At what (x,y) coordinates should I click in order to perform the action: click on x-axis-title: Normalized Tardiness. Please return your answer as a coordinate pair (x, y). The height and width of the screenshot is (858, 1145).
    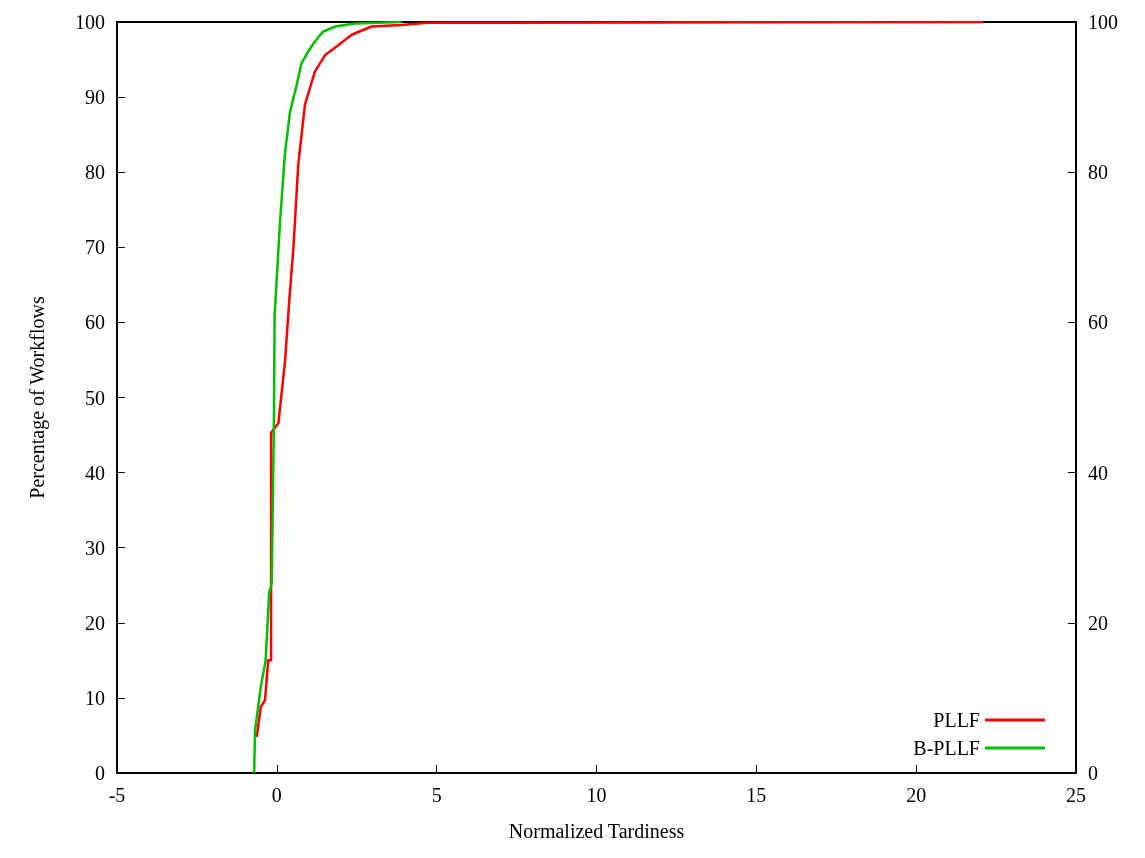
    Looking at the image, I should click on (596, 831).